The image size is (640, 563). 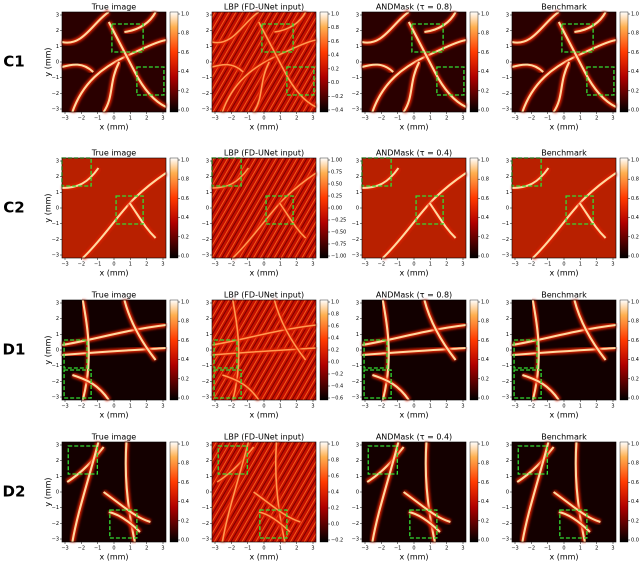 I want to click on panel-title: ANDMask (τ = 0.8), so click(x=414, y=295).